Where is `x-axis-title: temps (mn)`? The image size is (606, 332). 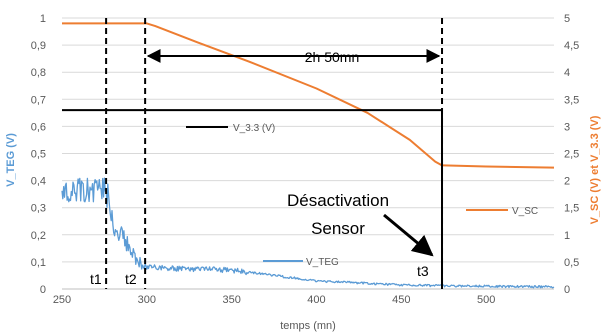
x-axis-title: temps (mn) is located at coordinates (308, 326).